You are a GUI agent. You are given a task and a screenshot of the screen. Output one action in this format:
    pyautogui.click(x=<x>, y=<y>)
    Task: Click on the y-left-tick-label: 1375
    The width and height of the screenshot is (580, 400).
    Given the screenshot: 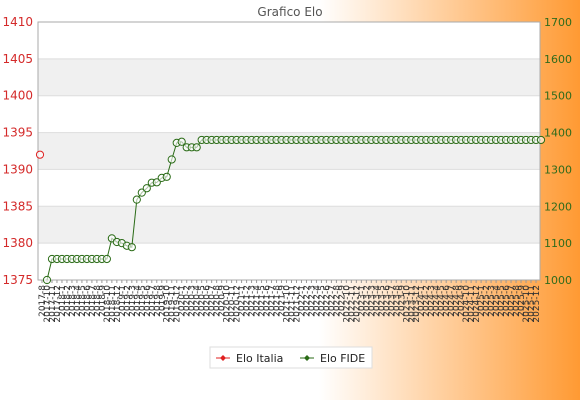 What is the action you would take?
    pyautogui.click(x=17, y=280)
    